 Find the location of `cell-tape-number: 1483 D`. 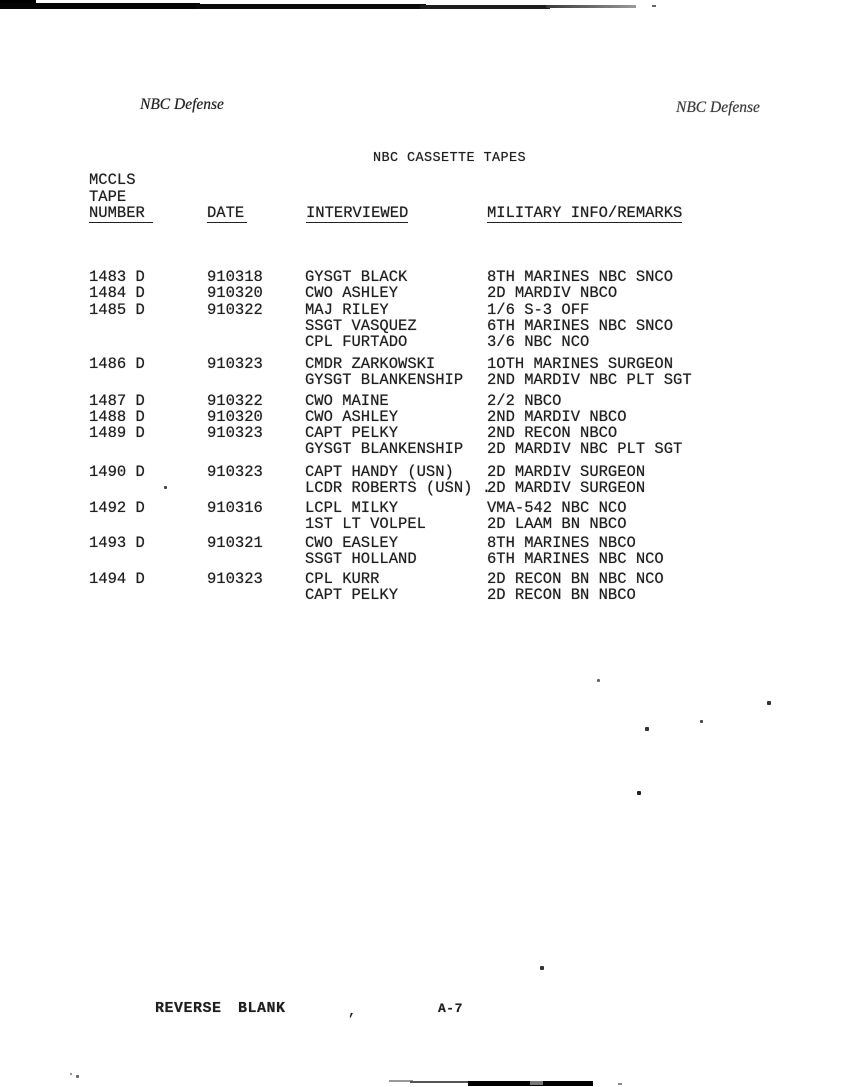

cell-tape-number: 1483 D is located at coordinates (117, 277).